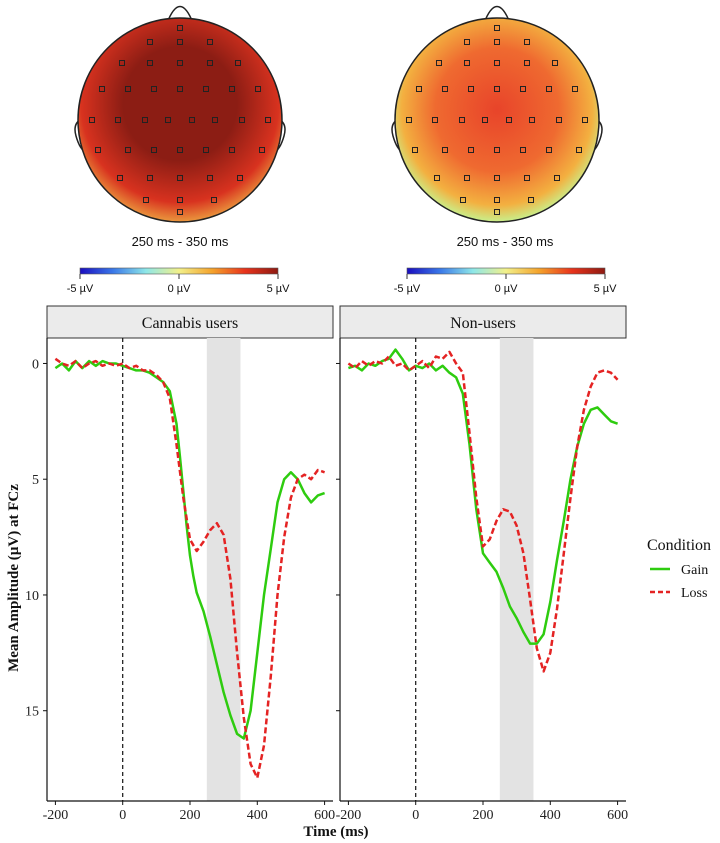 The width and height of the screenshot is (720, 843). Describe the element at coordinates (32, 596) in the screenshot. I see `y-tick-label: 10` at that location.